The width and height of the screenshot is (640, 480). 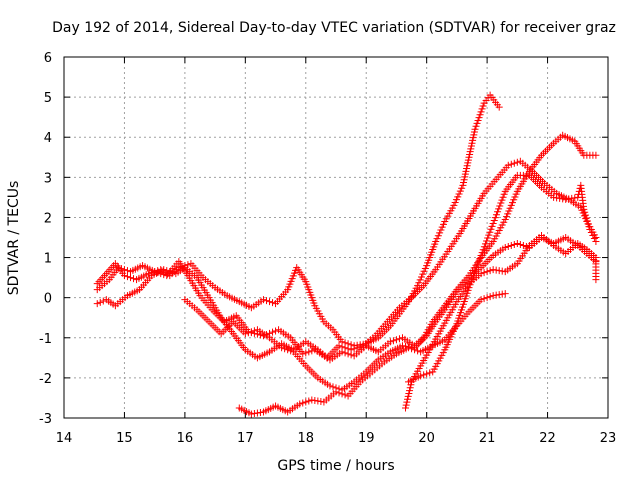 I want to click on x-tick-label: 22, so click(x=547, y=438).